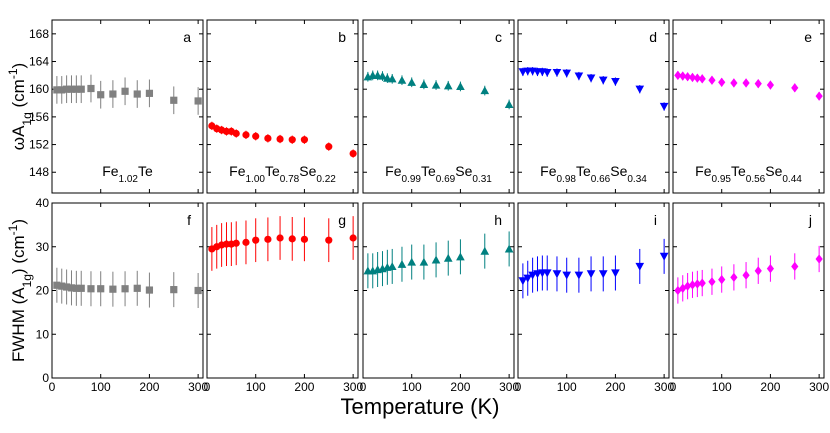 The width and height of the screenshot is (830, 433). Describe the element at coordinates (39, 145) in the screenshot. I see `y-tick-label: 152` at that location.